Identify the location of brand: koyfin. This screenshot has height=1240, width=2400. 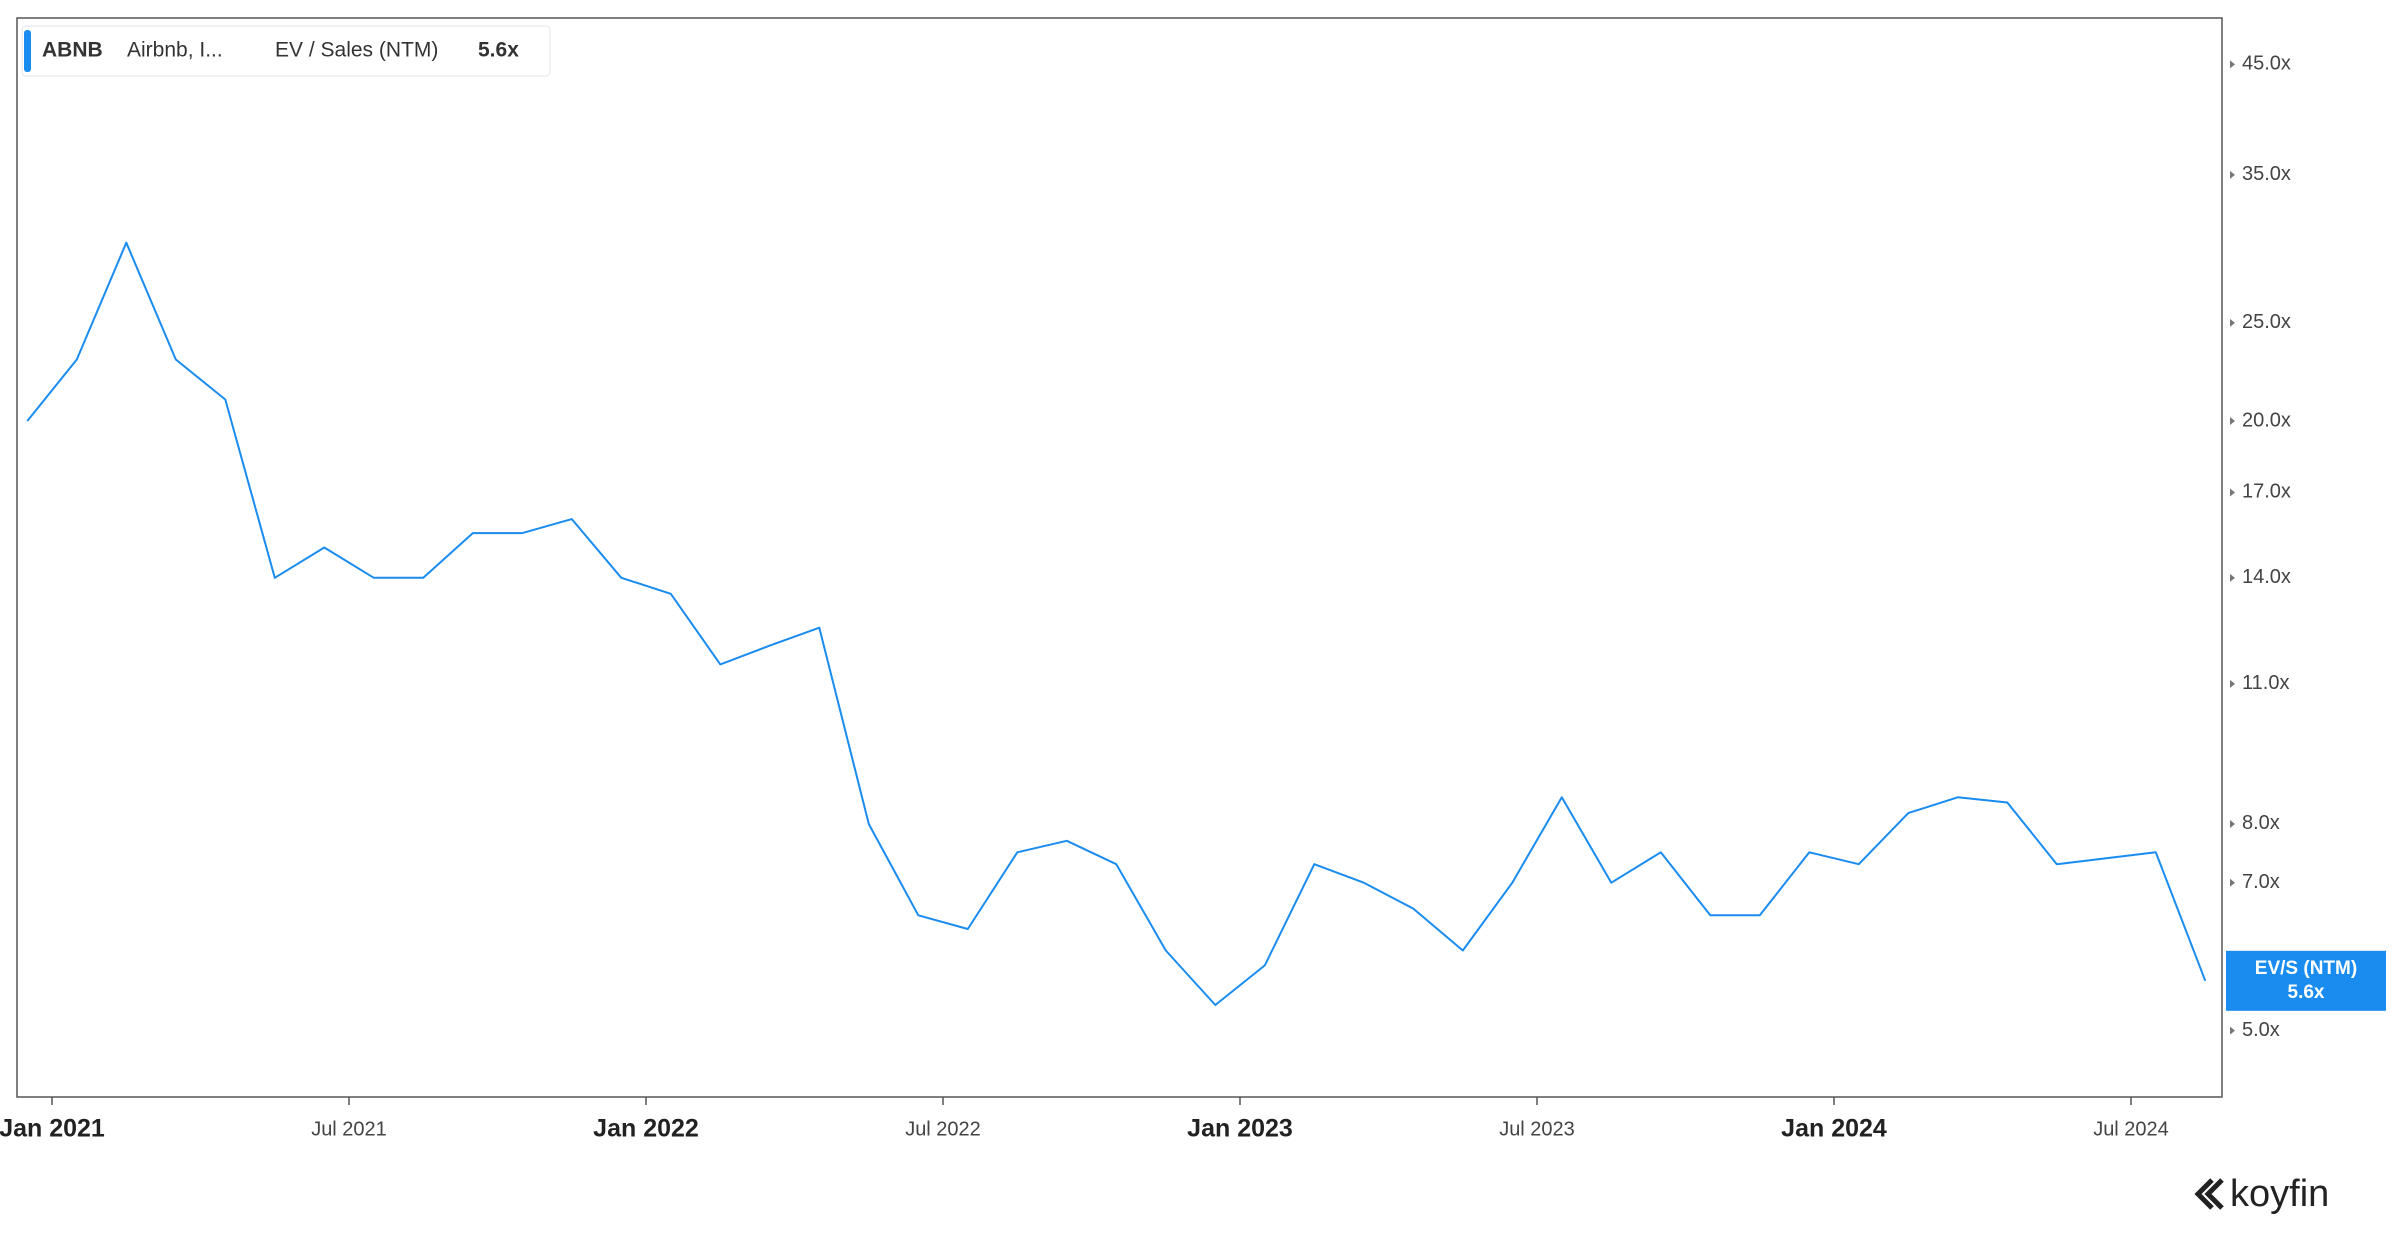
(2261, 1194).